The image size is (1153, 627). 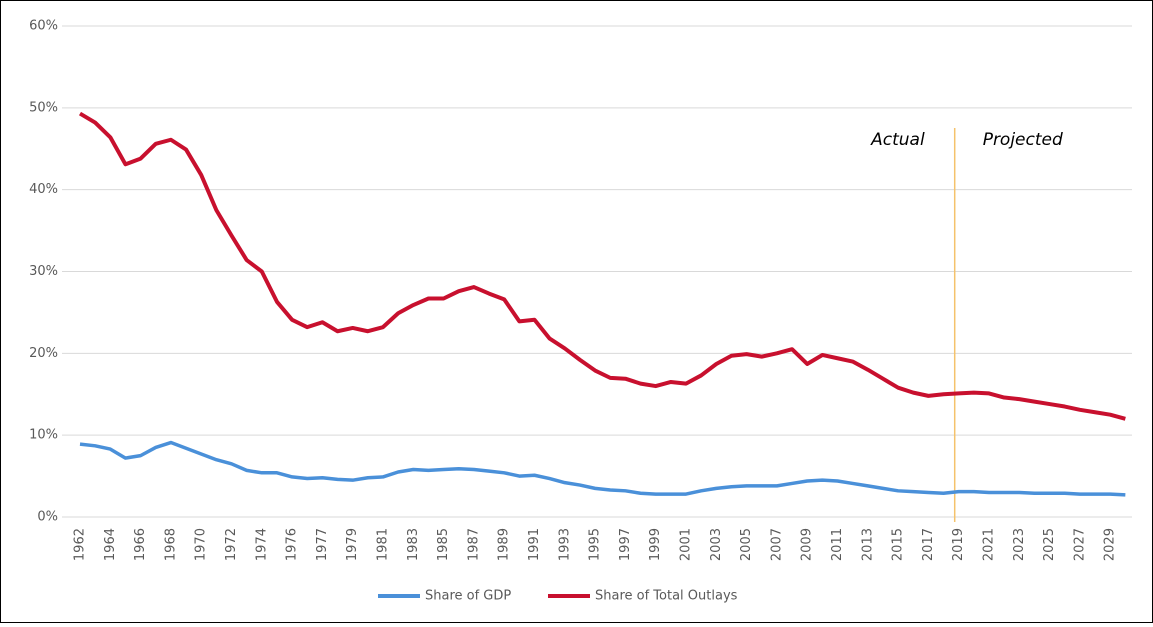 What do you see at coordinates (1023, 140) in the screenshot?
I see `annotation: Projected` at bounding box center [1023, 140].